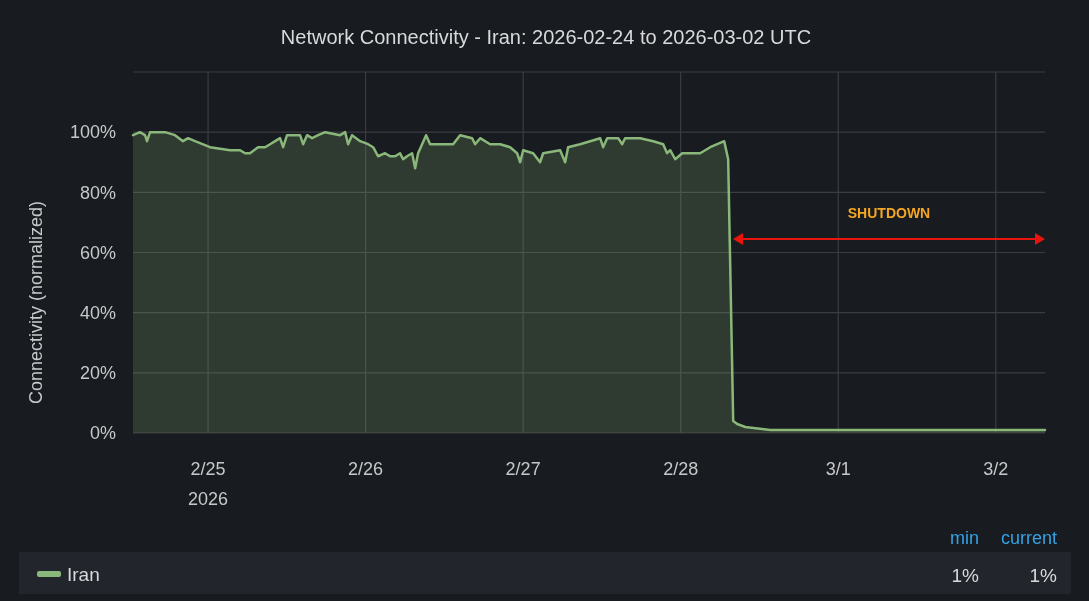 This screenshot has width=1089, height=601. I want to click on legend-label: Iran, so click(83, 574).